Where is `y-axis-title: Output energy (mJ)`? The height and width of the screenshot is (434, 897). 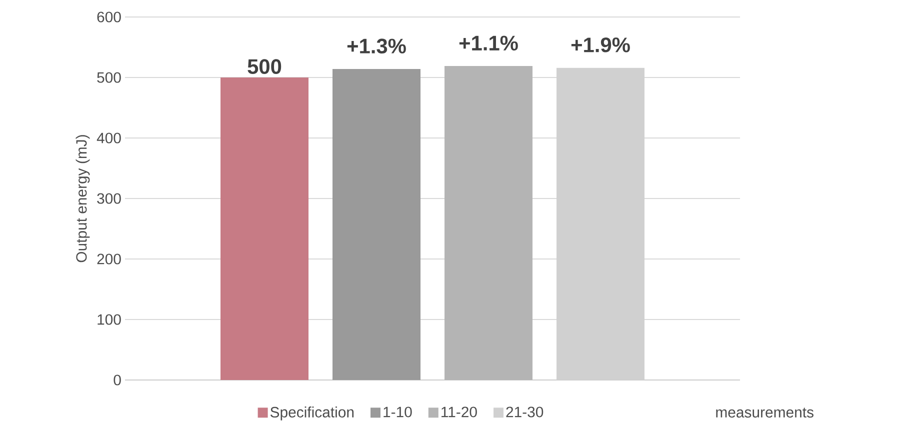 y-axis-title: Output energy (mJ) is located at coordinates (83, 198).